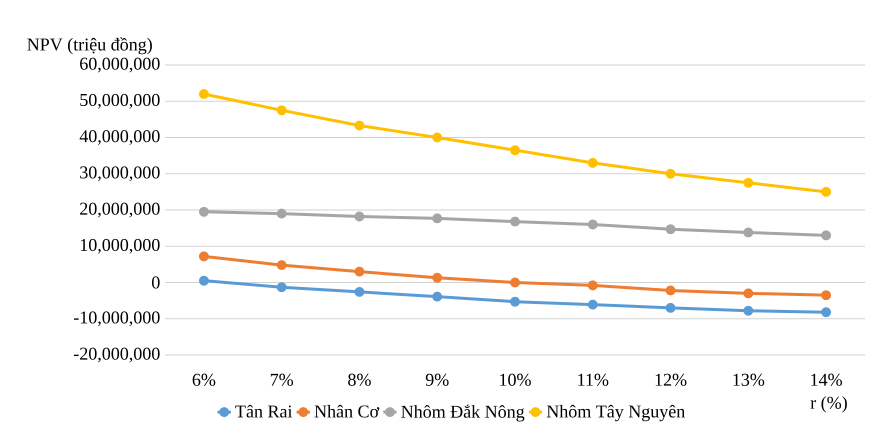 The image size is (874, 441). I want to click on x-tick-label: 6%, so click(204, 380).